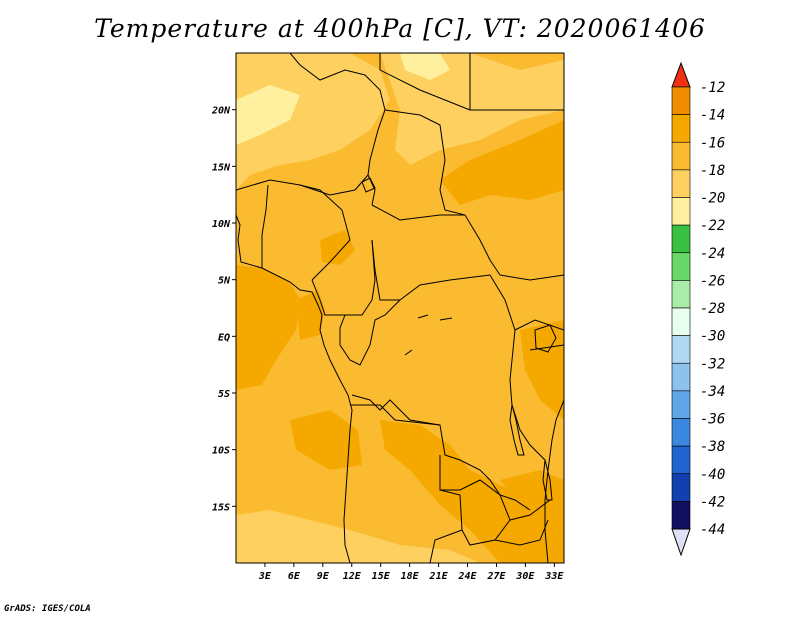 This screenshot has width=800, height=618. What do you see at coordinates (323, 576) in the screenshot?
I see `lon-tick-label: 9E` at bounding box center [323, 576].